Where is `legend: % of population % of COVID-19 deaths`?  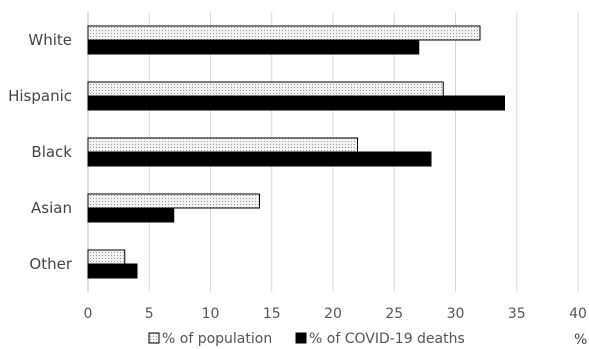
legend: % of population % of COVID-19 deaths is located at coordinates (306, 339).